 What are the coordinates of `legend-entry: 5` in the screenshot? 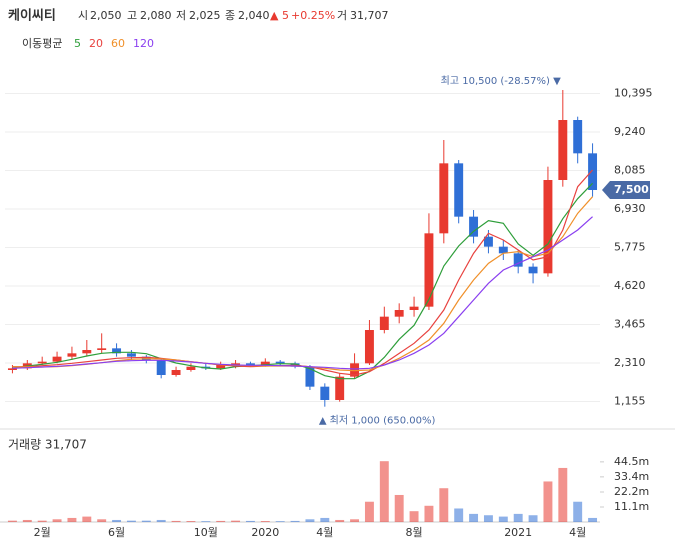 It's located at (77, 43).